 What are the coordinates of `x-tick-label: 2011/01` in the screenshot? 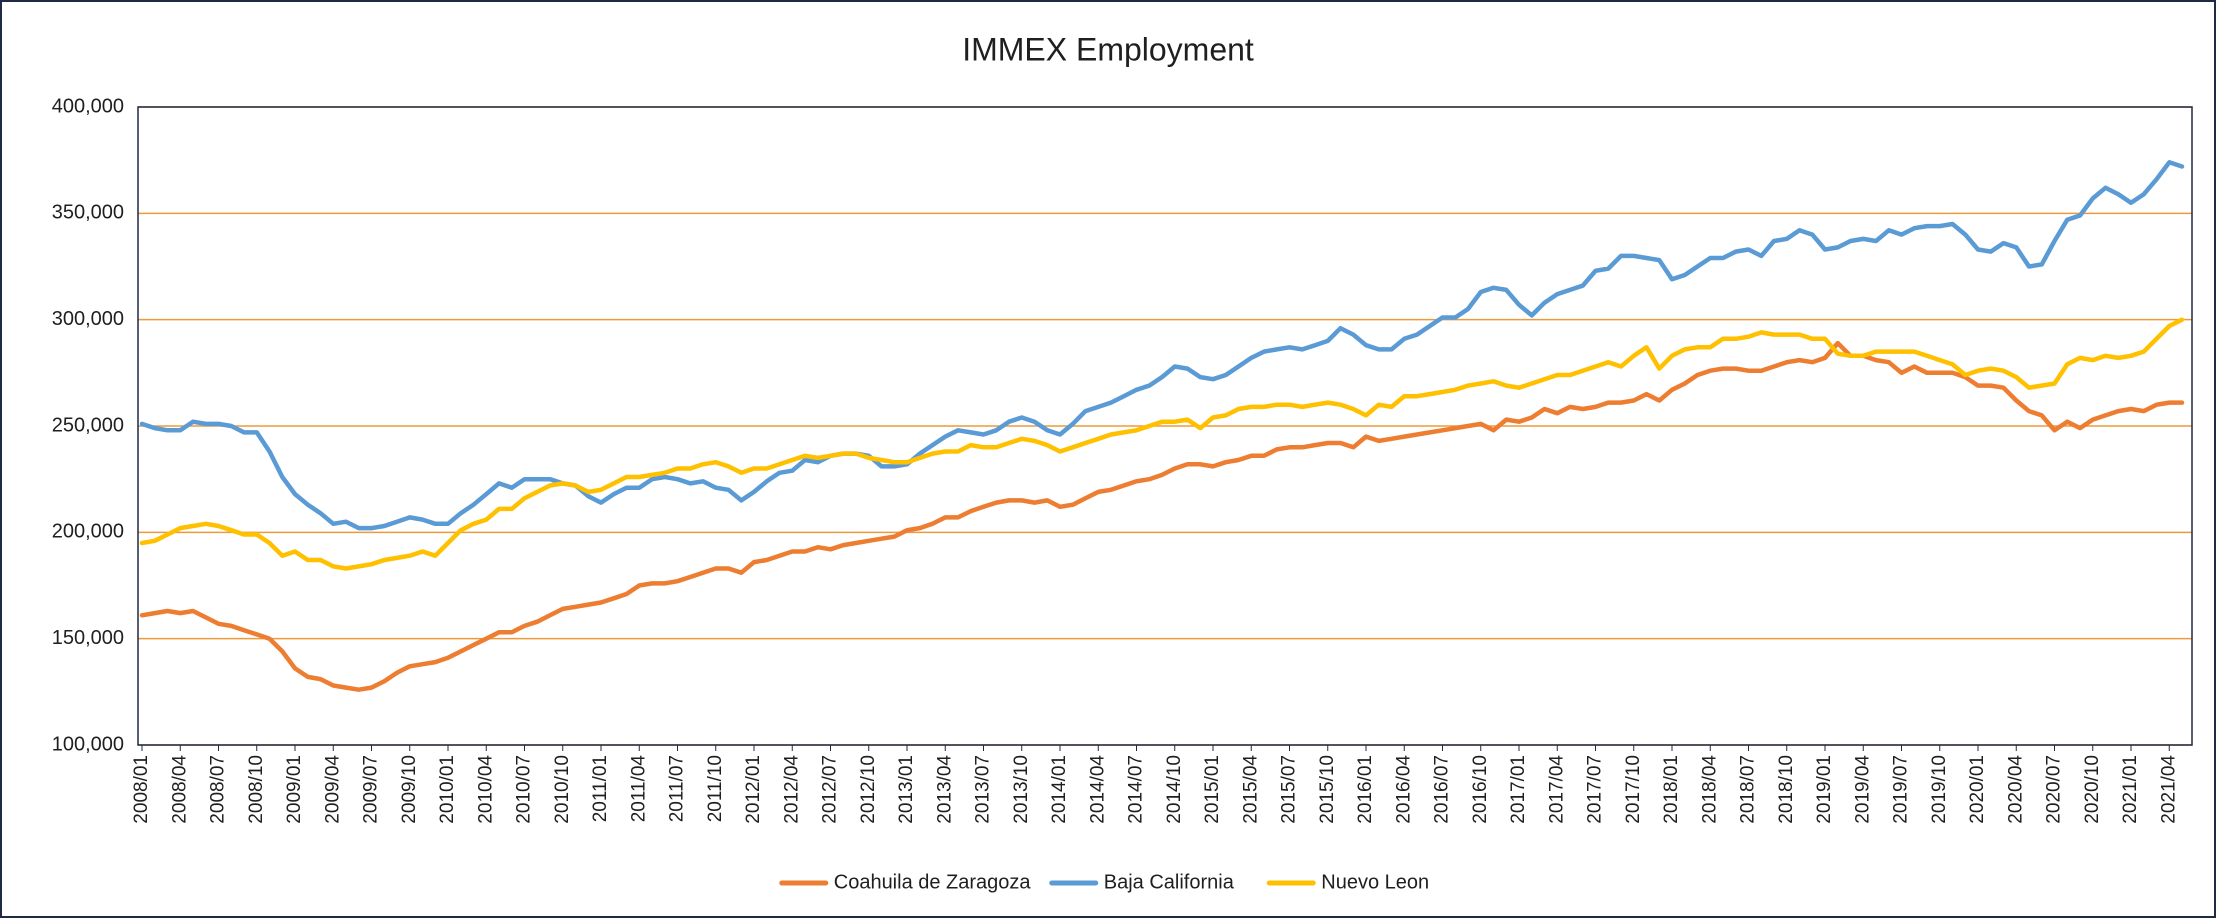 It's located at (600, 788).